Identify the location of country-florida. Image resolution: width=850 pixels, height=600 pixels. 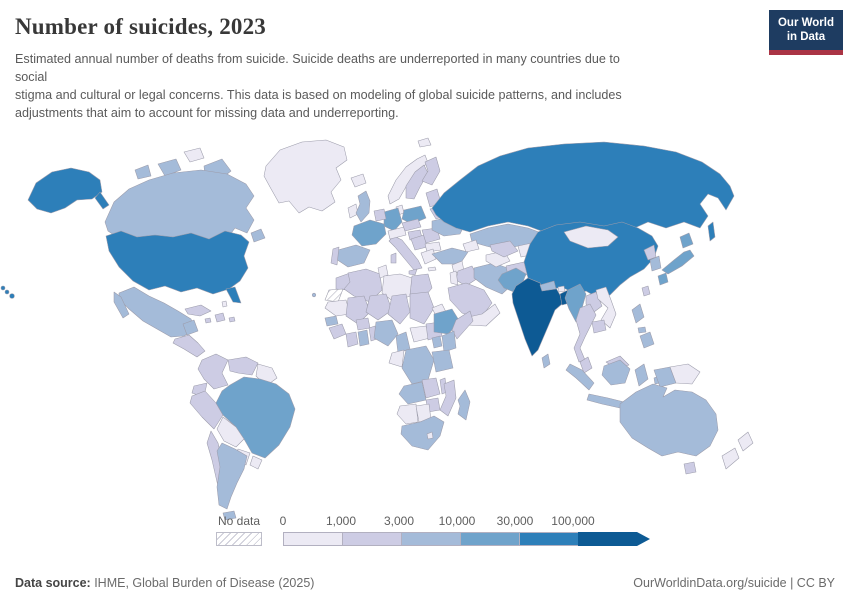
(233, 295).